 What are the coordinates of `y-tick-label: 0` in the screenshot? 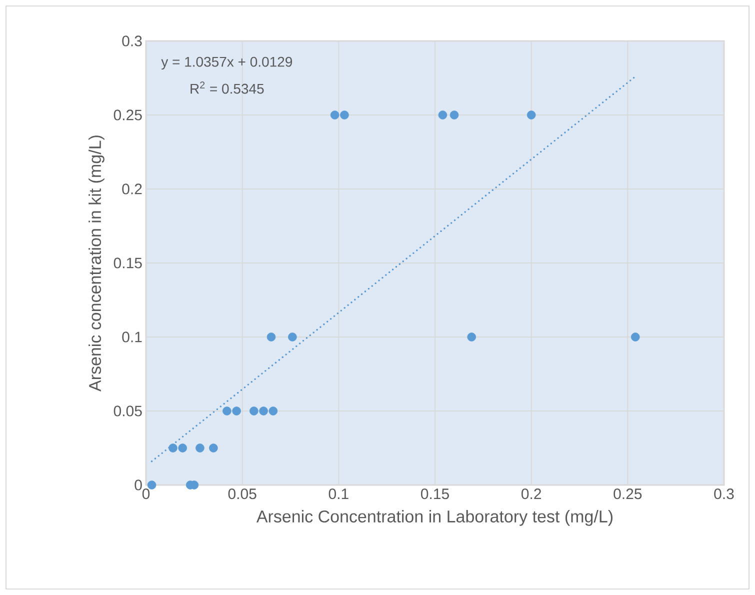 It's located at (138, 485).